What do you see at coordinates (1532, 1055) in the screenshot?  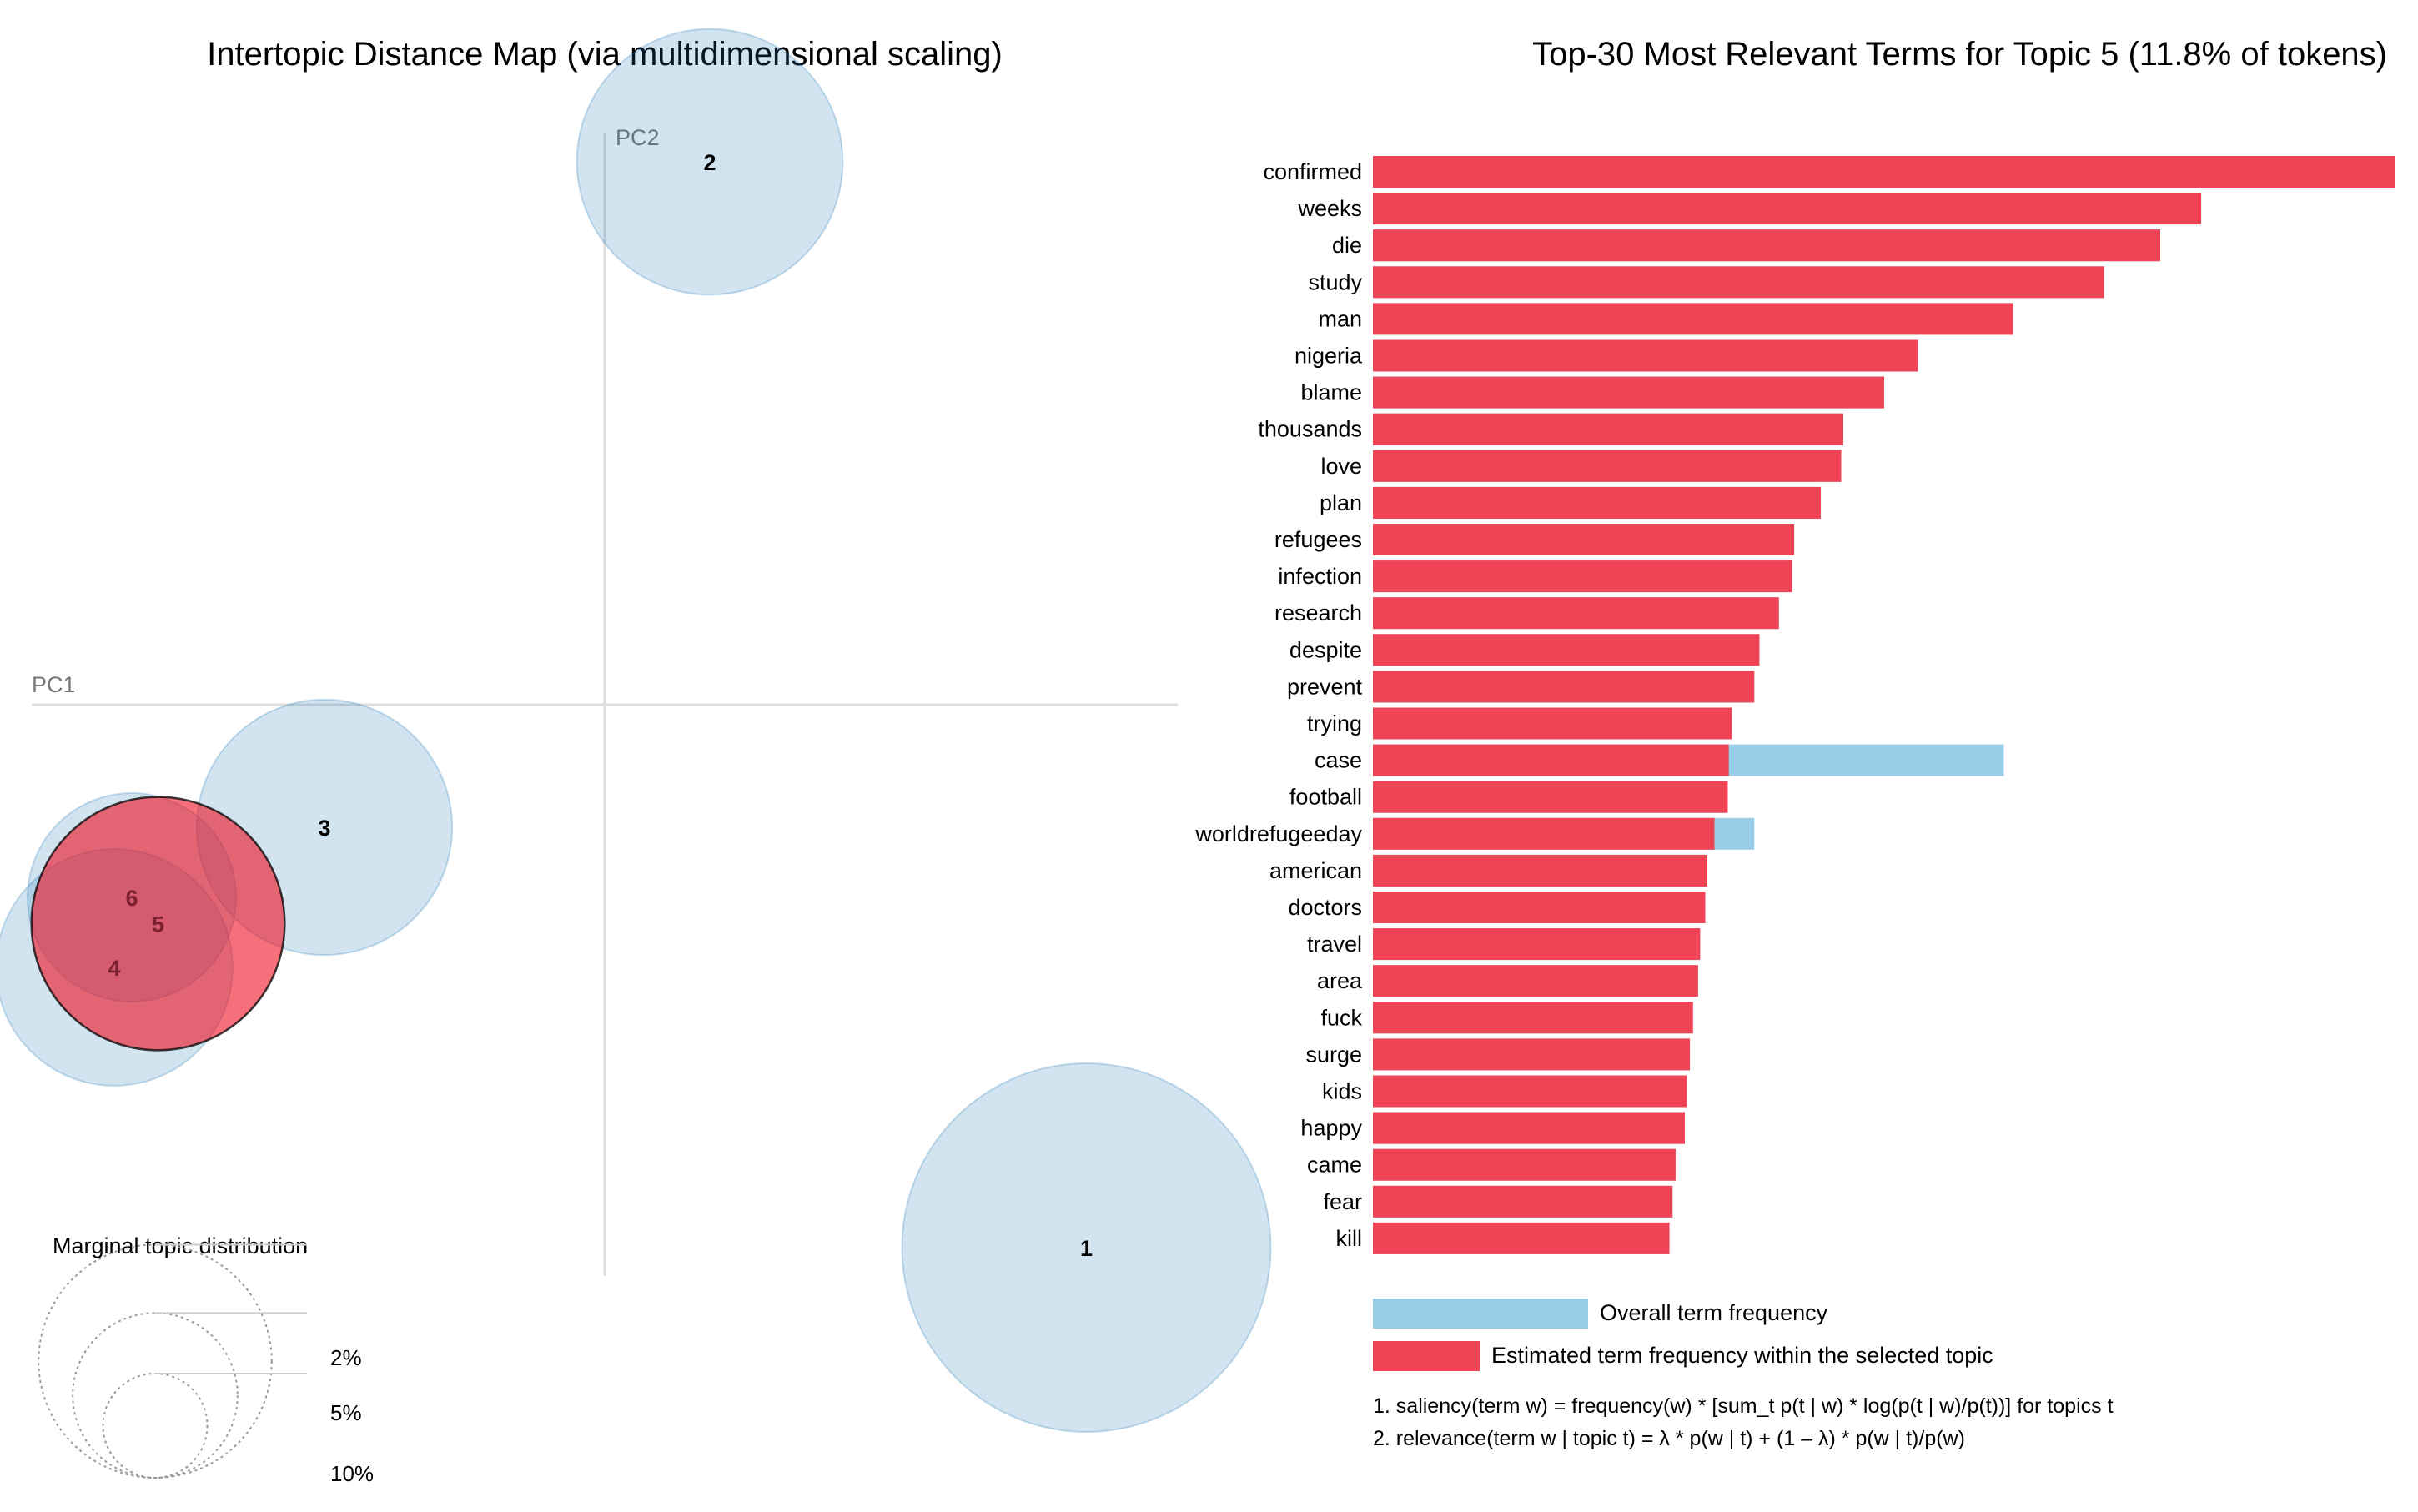 I see `topic-bar-surge` at bounding box center [1532, 1055].